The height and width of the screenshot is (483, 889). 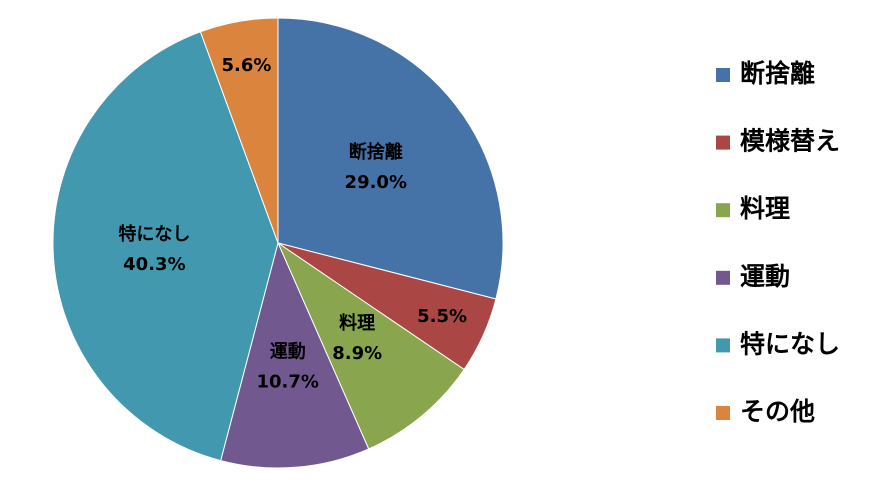 What do you see at coordinates (442, 316) in the screenshot?
I see `slice-value-label: 5.5%` at bounding box center [442, 316].